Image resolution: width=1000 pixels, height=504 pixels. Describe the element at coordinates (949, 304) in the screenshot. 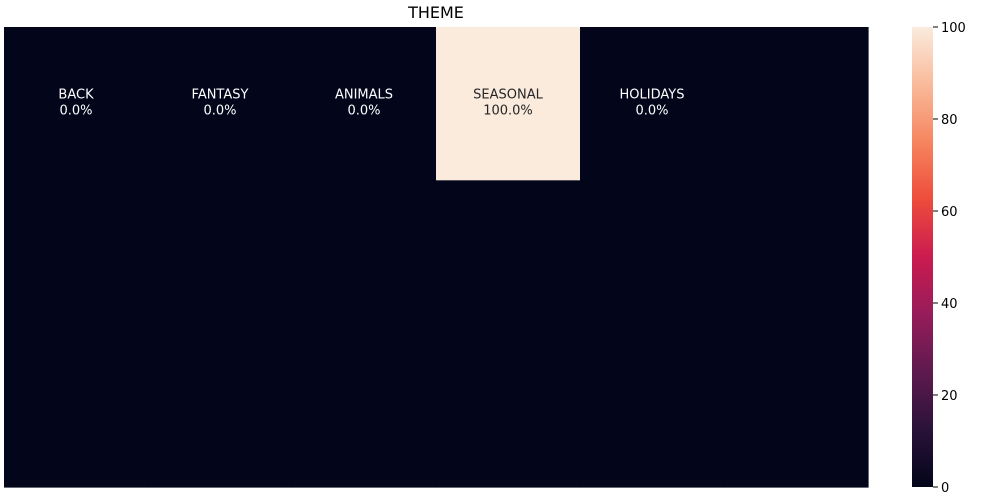

I see `colorbar-tick-label: 40` at that location.